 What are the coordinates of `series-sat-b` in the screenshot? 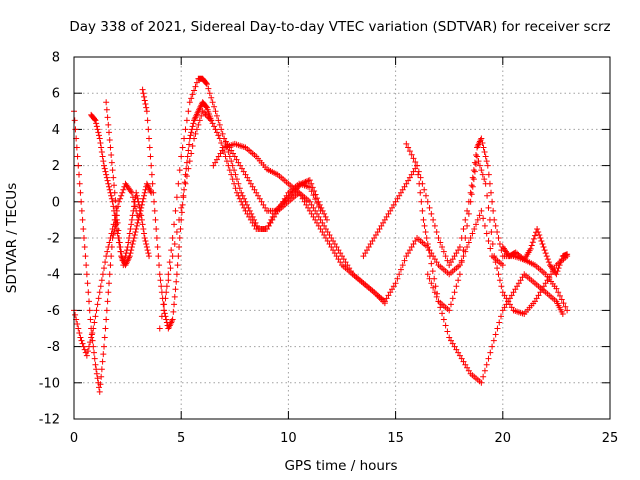 It's located at (106, 269).